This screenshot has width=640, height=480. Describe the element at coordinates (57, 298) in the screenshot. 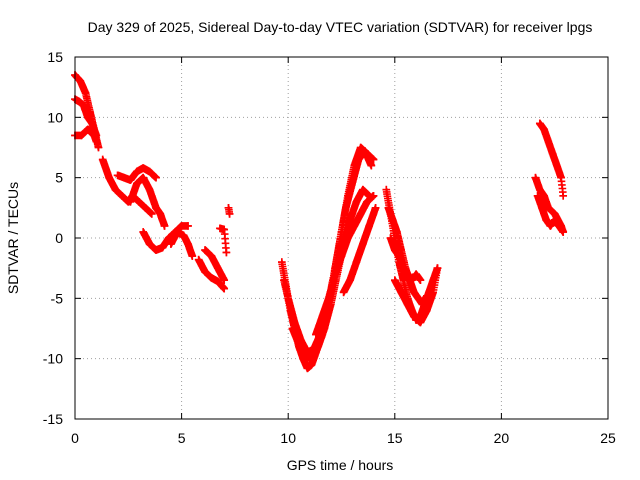

I see `y-tick-label: -5` at that location.